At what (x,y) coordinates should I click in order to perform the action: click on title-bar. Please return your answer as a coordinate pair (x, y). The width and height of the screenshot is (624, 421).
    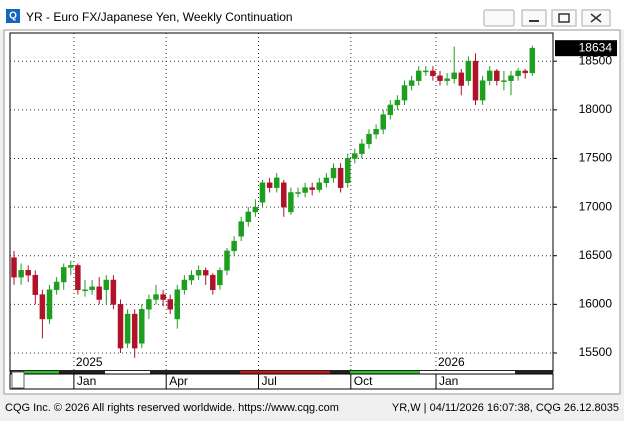
    Looking at the image, I should click on (312, 15).